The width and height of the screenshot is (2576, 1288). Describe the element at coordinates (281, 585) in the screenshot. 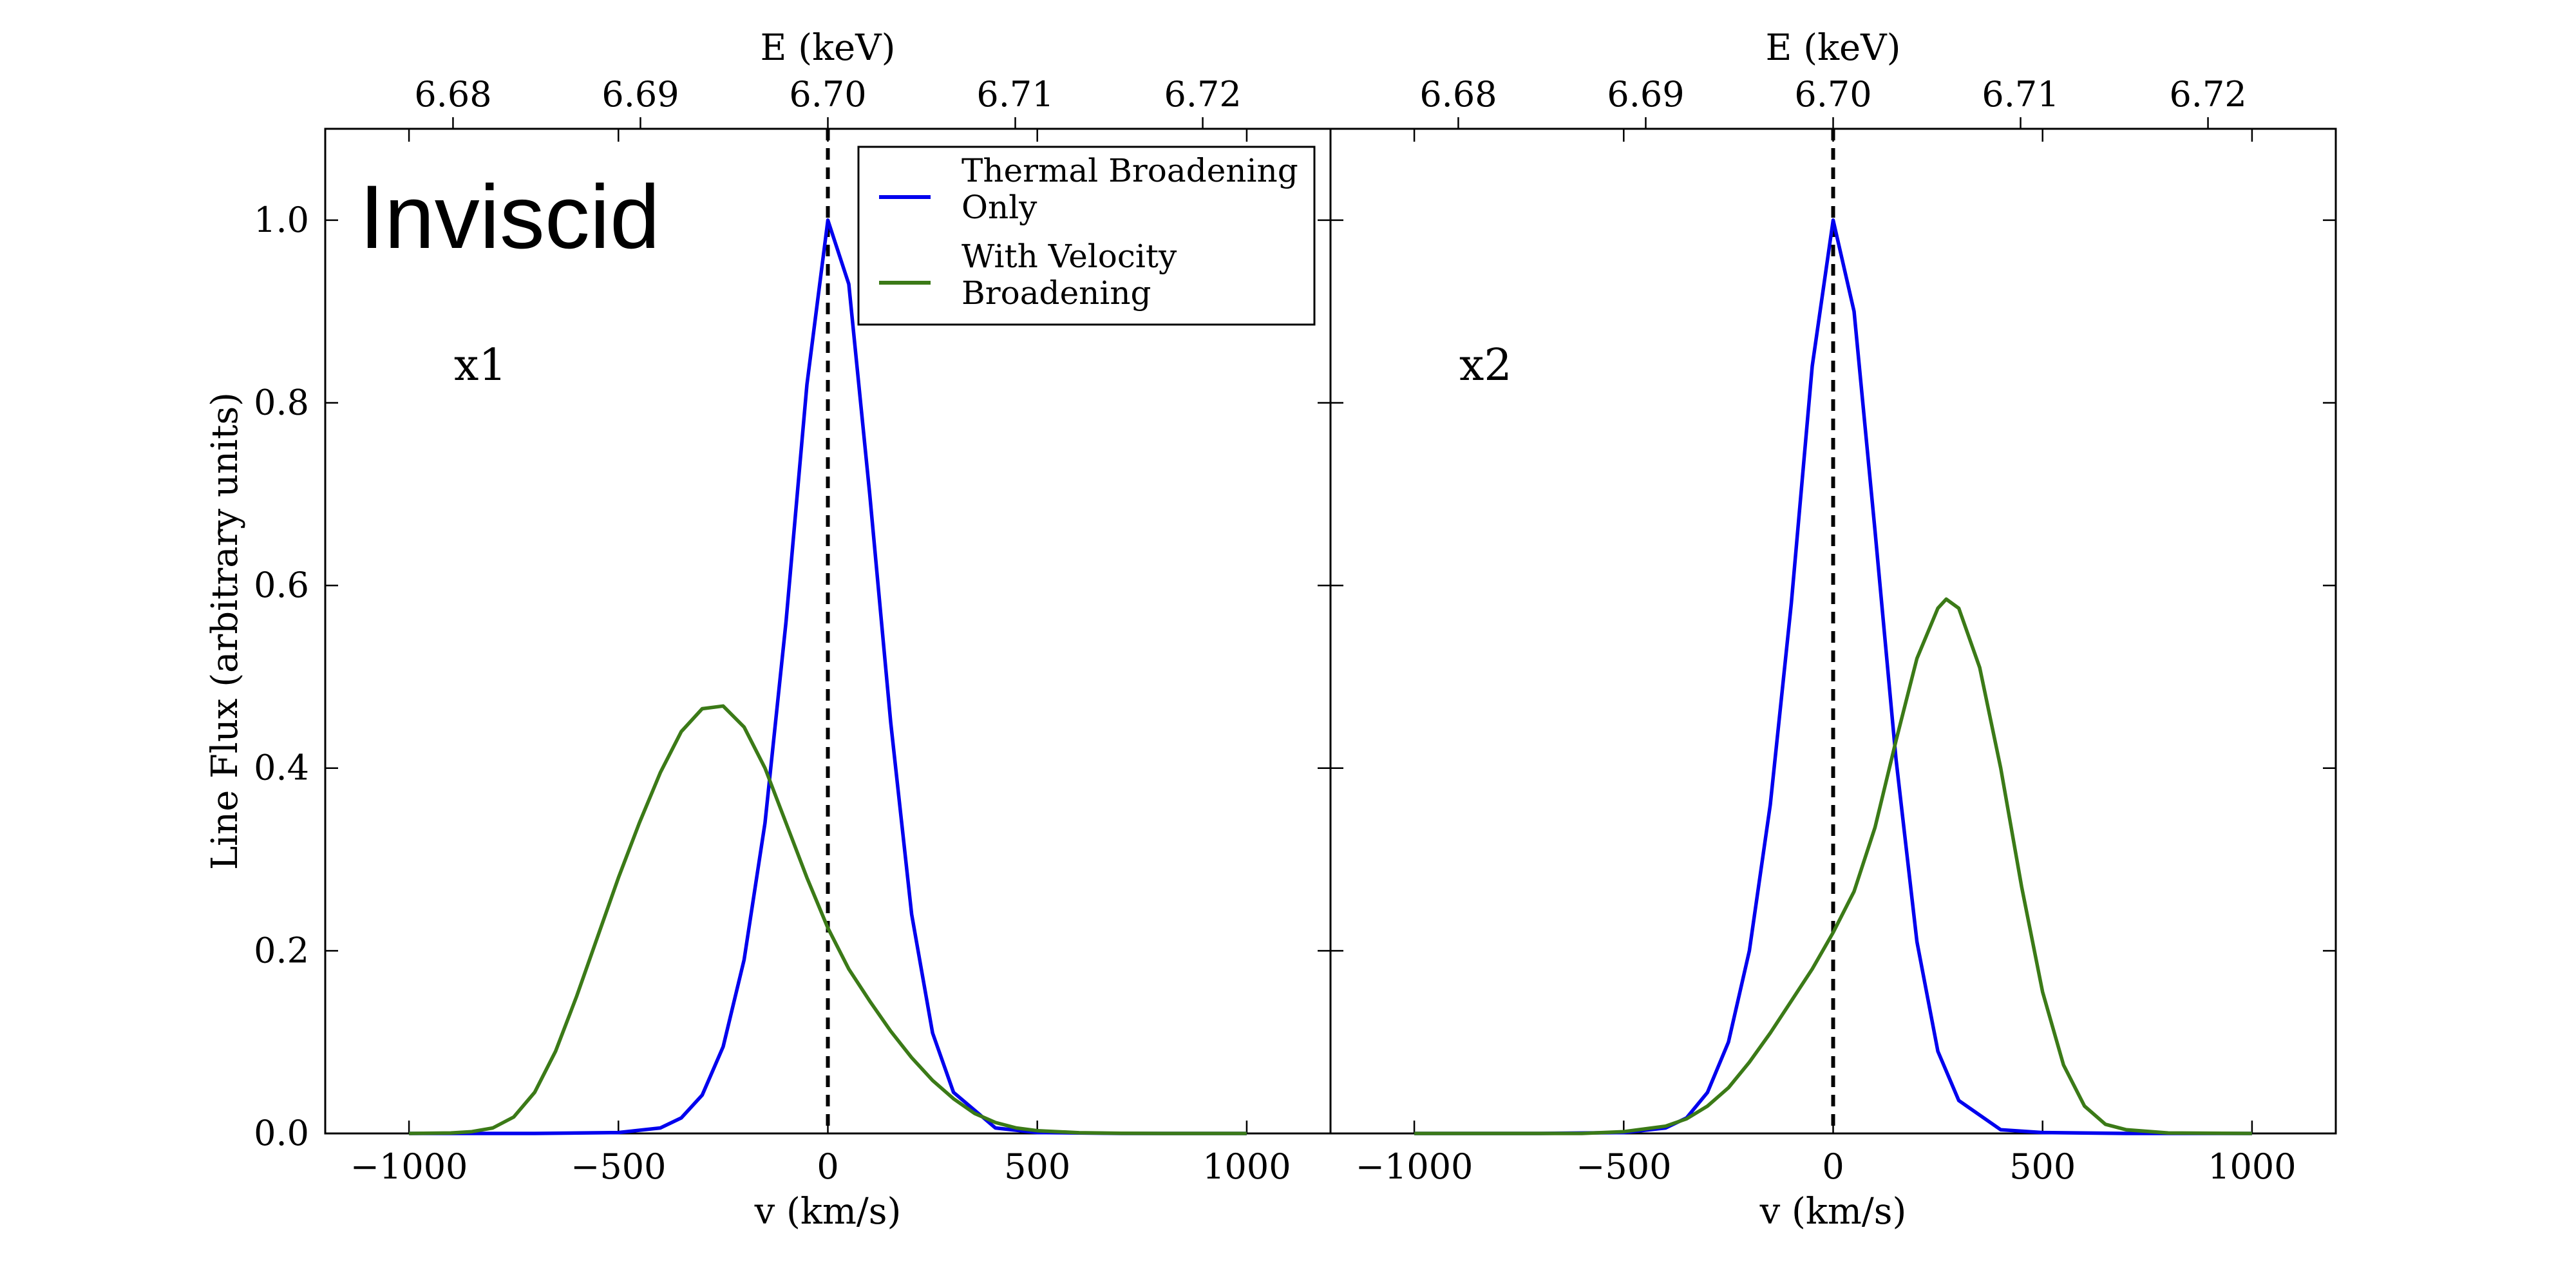

I see `y-tick-label: 0.6` at that location.